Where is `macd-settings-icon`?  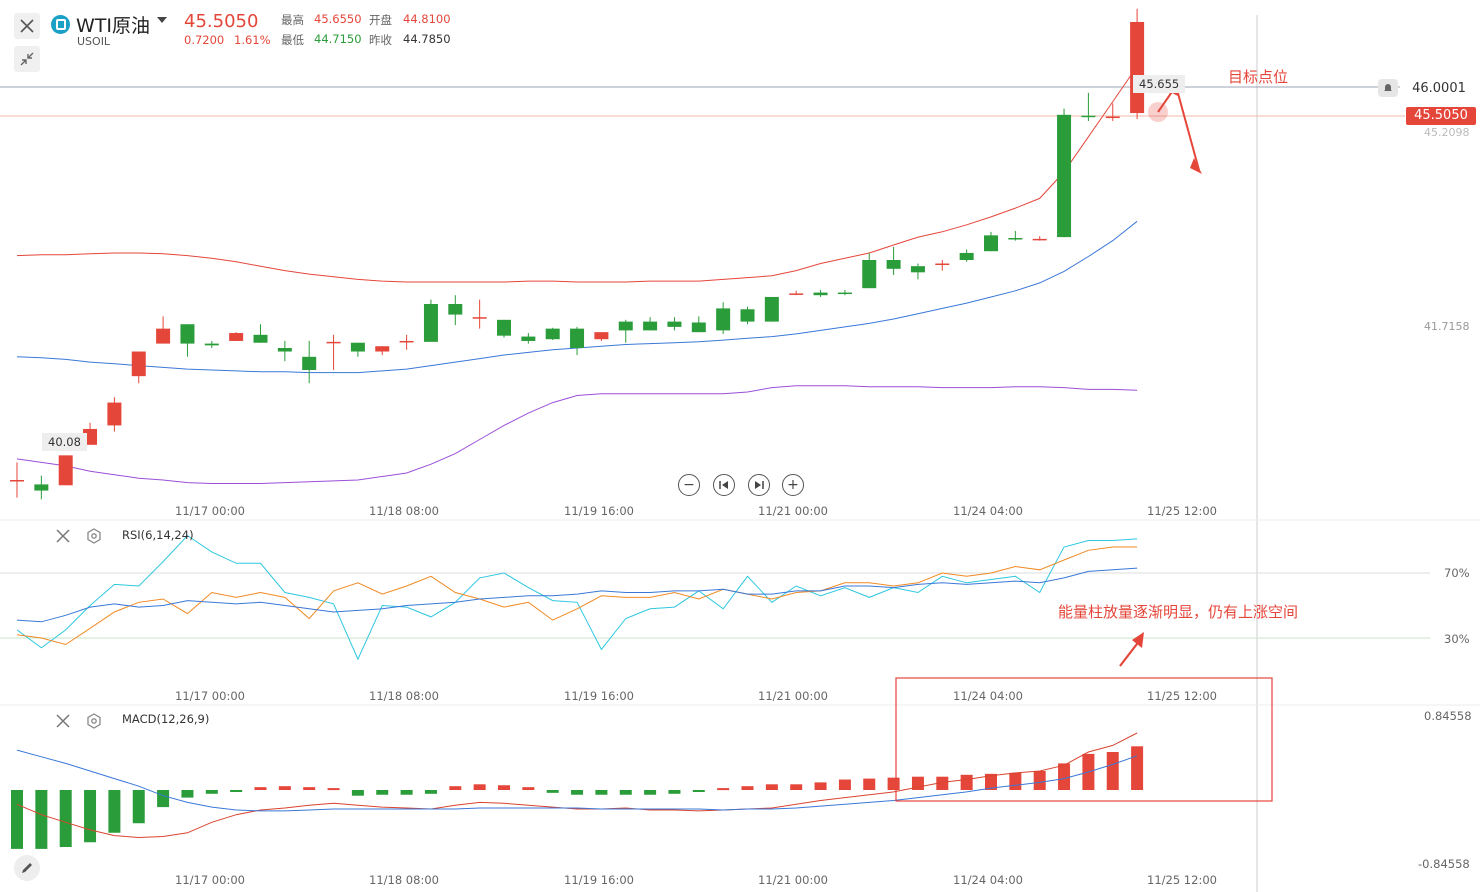
macd-settings-icon is located at coordinates (94, 721).